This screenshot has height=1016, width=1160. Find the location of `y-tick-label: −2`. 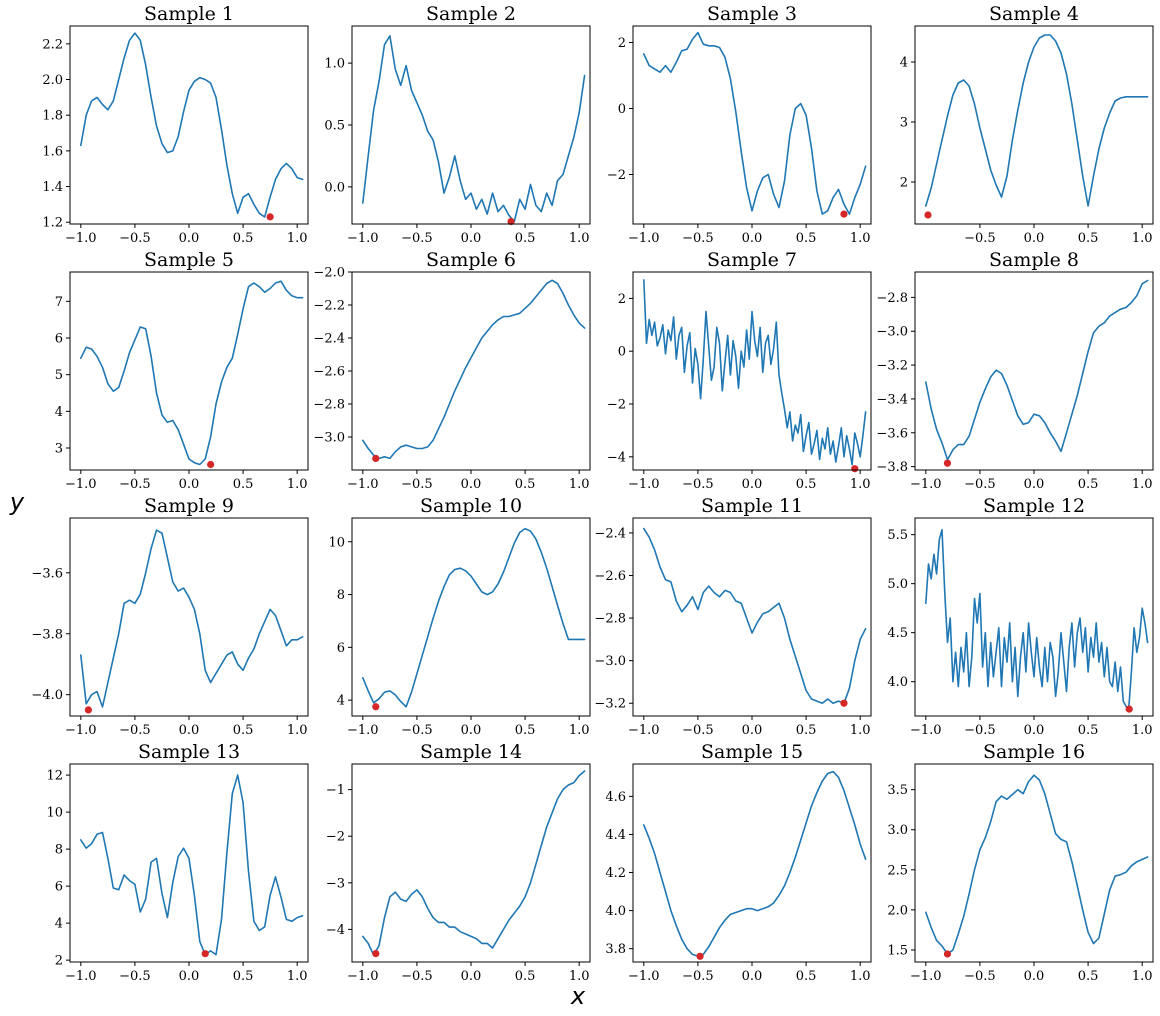

y-tick-label: −2 is located at coordinates (616, 405).